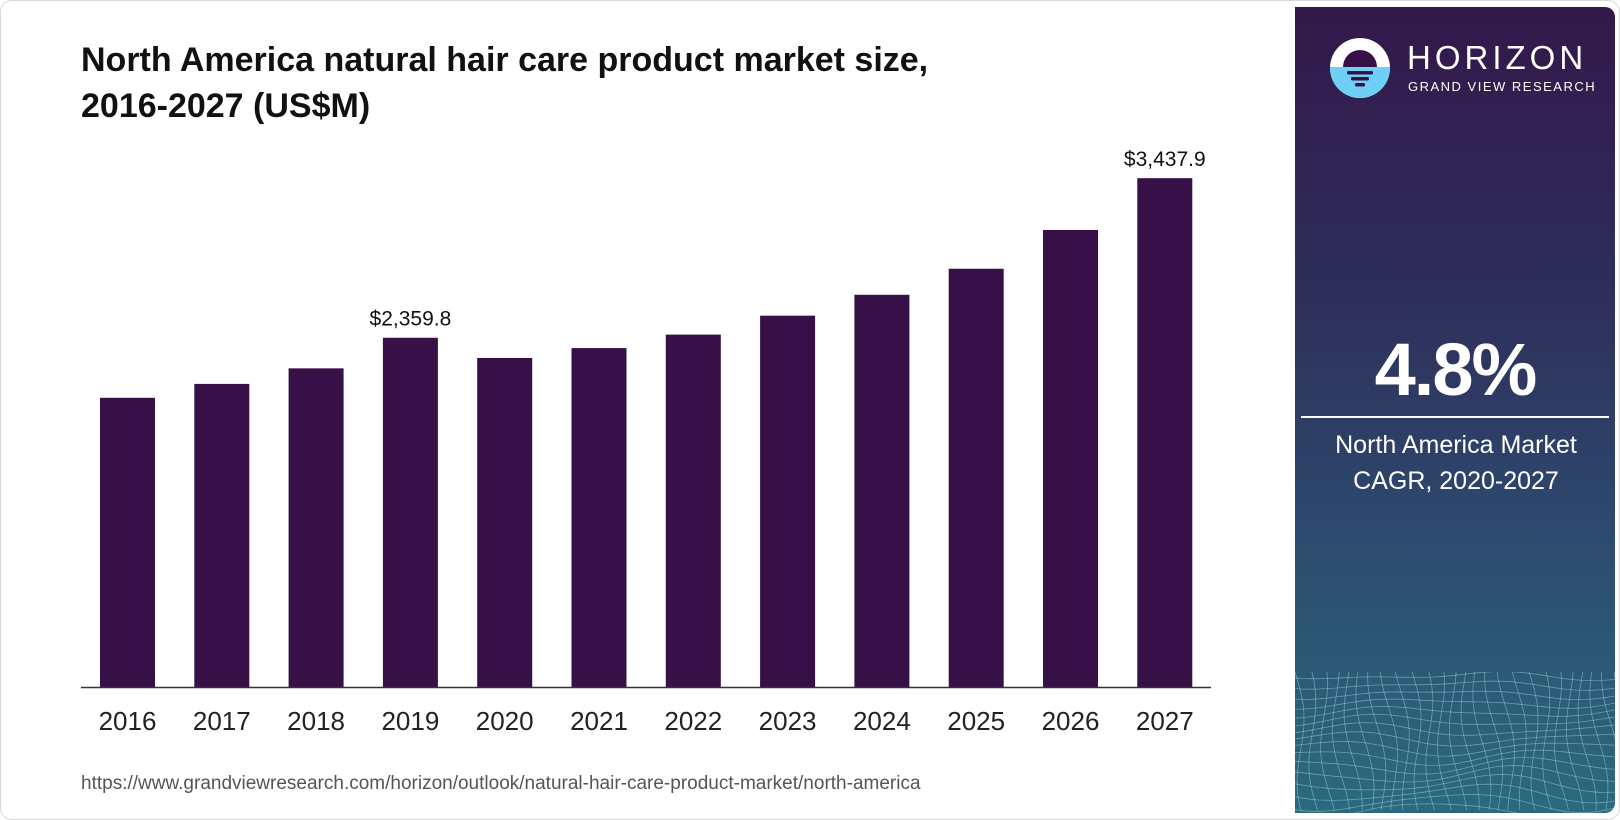 Image resolution: width=1620 pixels, height=820 pixels. Describe the element at coordinates (505, 522) in the screenshot. I see `bar-2020` at that location.